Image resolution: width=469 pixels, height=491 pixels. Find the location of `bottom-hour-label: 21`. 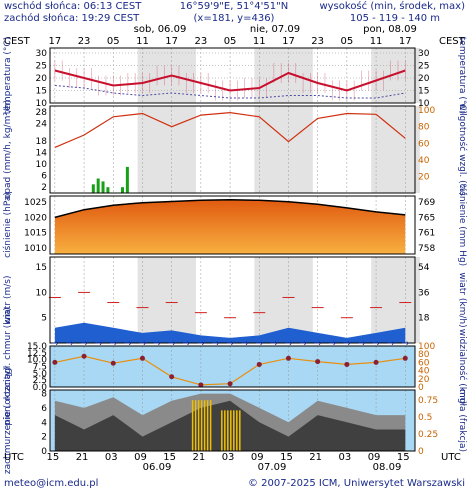

bottom-hour-label: 21 is located at coordinates (315, 457).